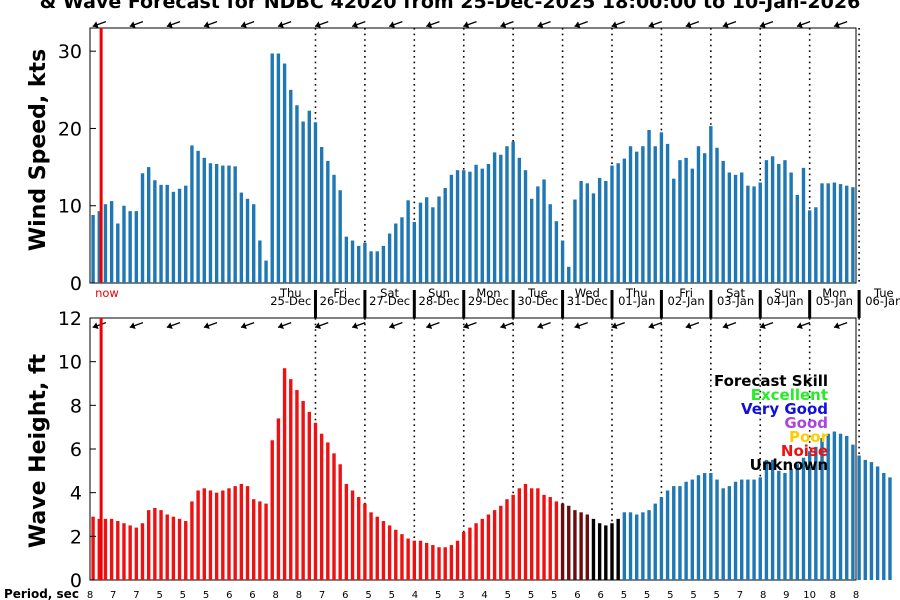 The width and height of the screenshot is (900, 600). I want to click on legend-entry: Noise, so click(804, 451).